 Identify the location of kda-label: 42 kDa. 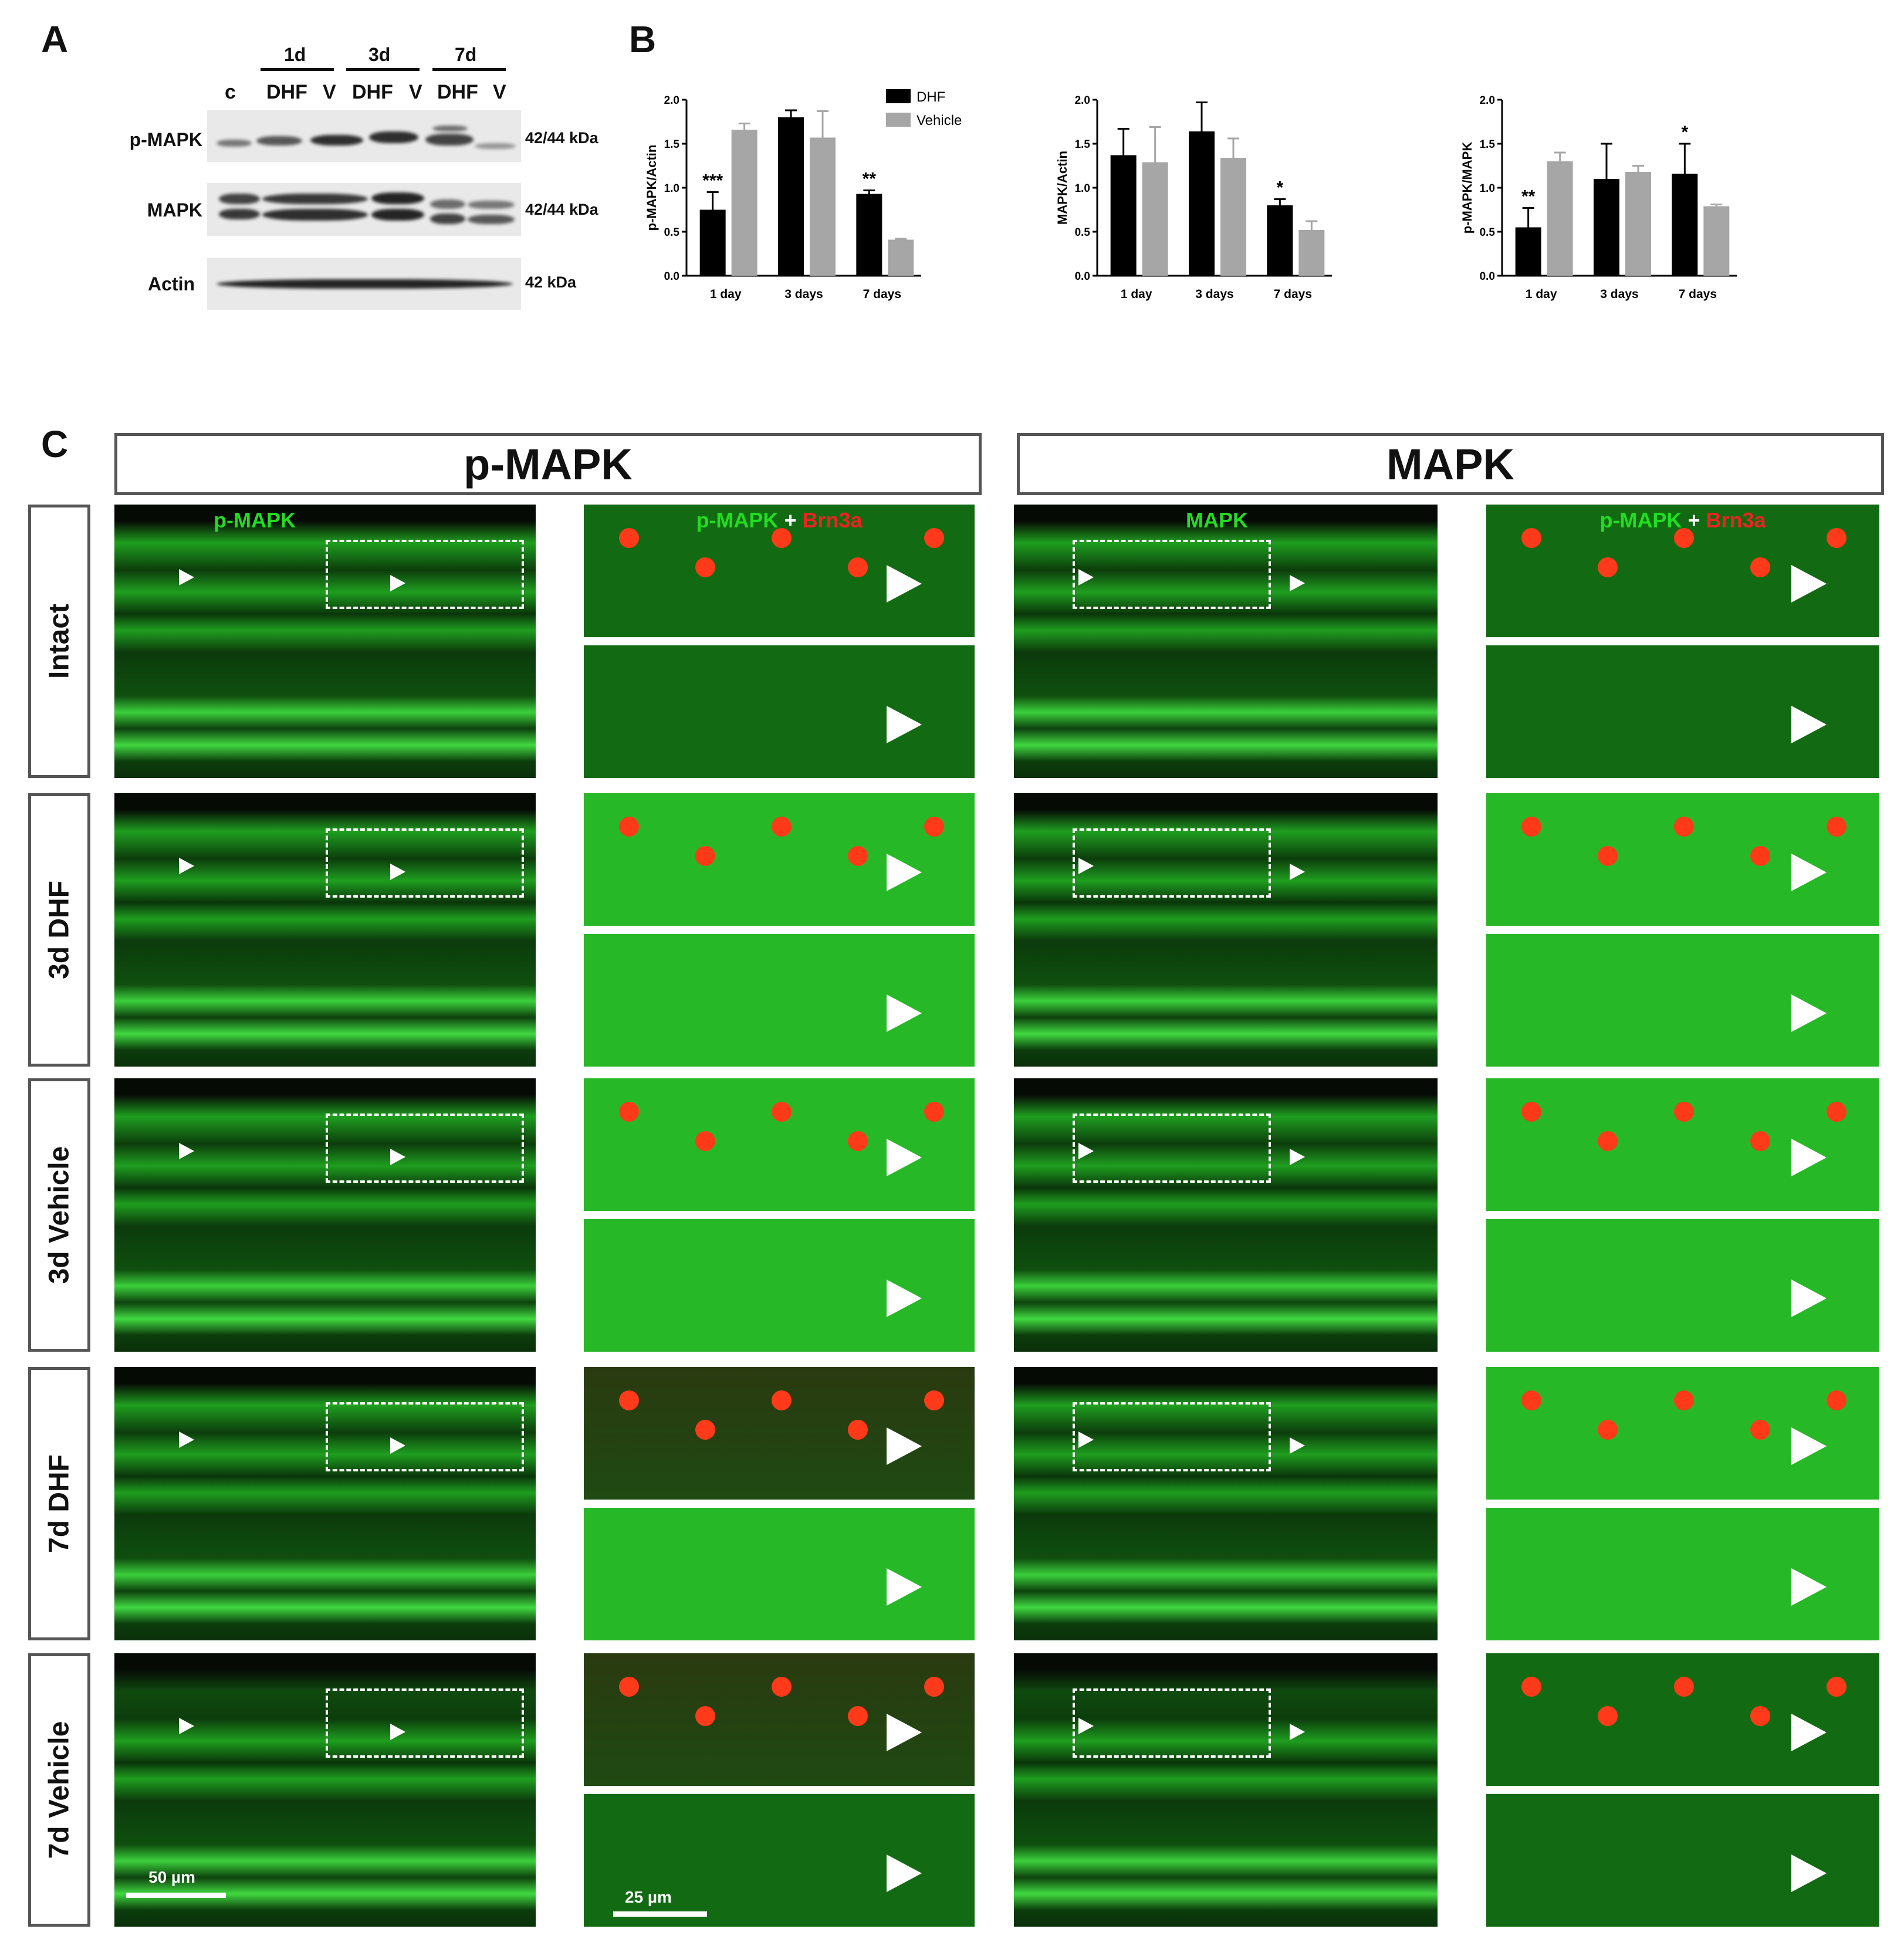
(551, 282).